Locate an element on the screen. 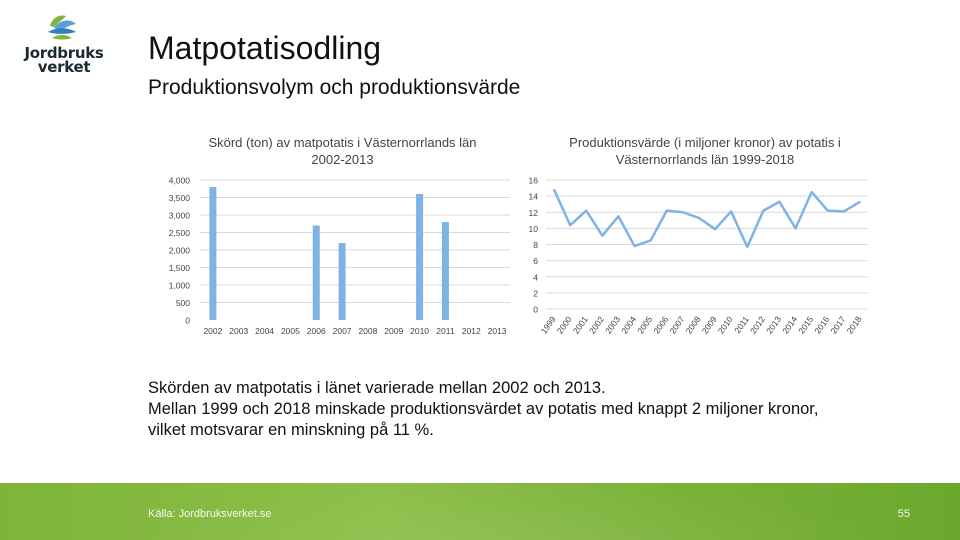 The height and width of the screenshot is (540, 960). summary-line-3: vilket motsvarar en minskning på 11 %. is located at coordinates (291, 430).